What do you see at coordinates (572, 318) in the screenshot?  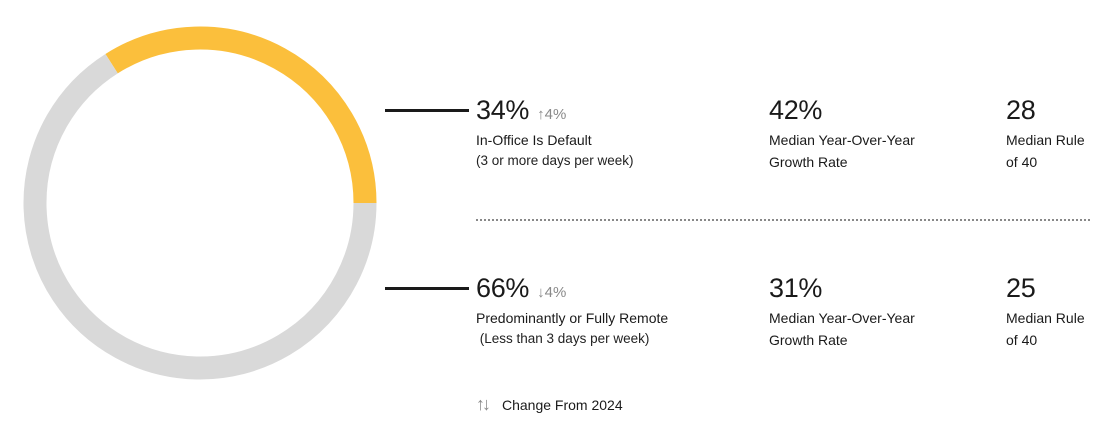 I see `label: Predominantly or Fully Remote` at bounding box center [572, 318].